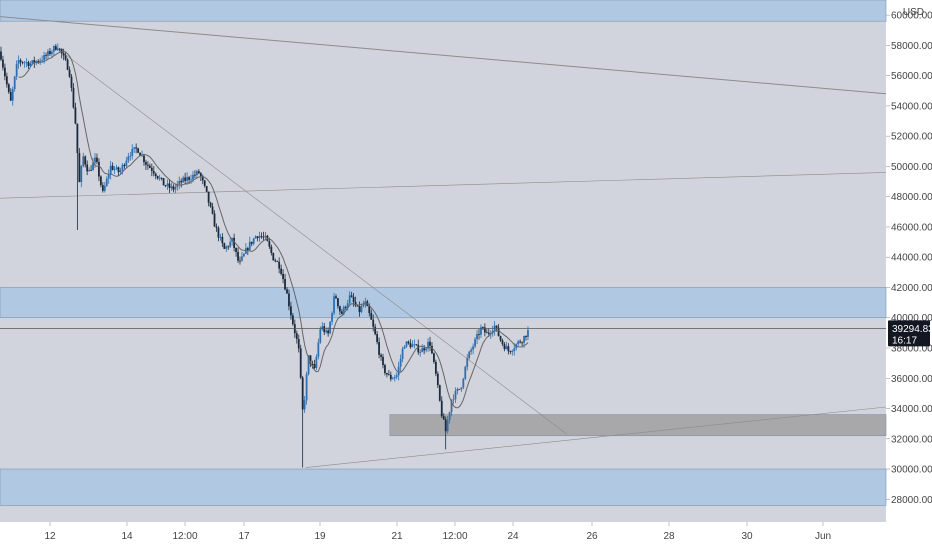  What do you see at coordinates (437, 532) in the screenshot?
I see `time-axis: 12 14 12:00 17 19 21 12:00 24 26 28 30 Jun` at bounding box center [437, 532].